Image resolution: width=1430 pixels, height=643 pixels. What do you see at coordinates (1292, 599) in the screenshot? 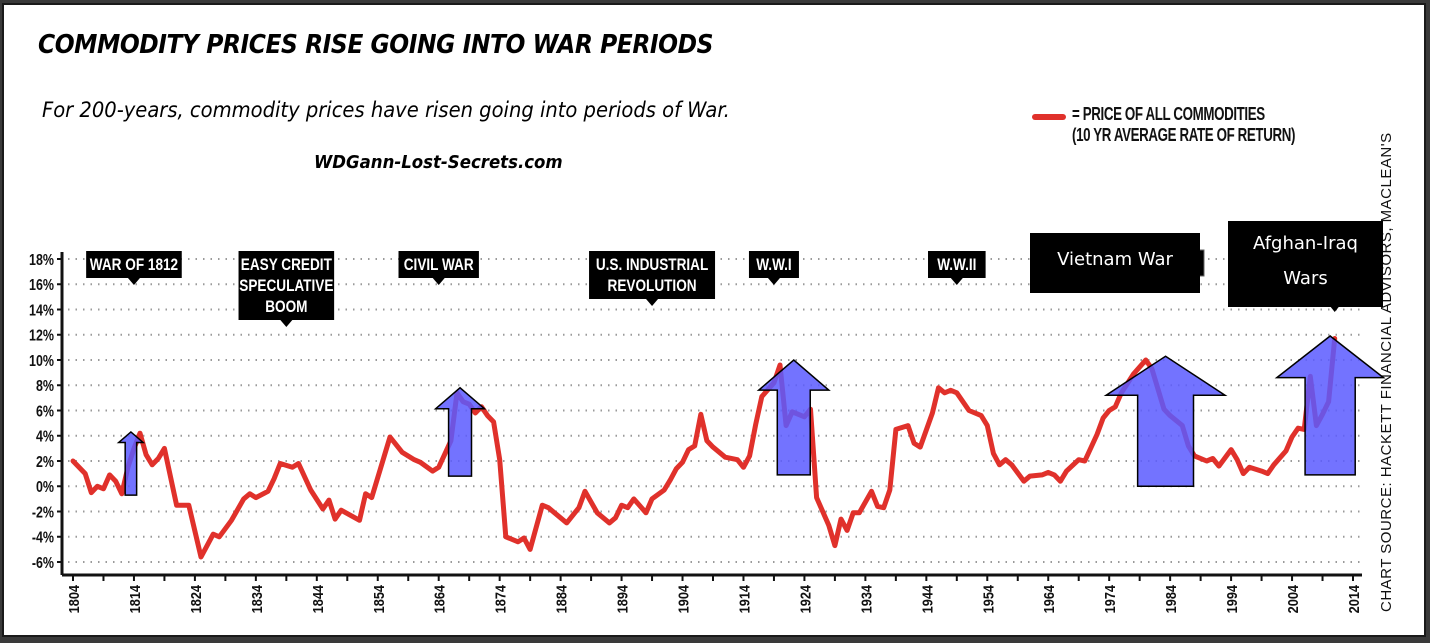
I see `x-tick-label: 2004` at bounding box center [1292, 599].